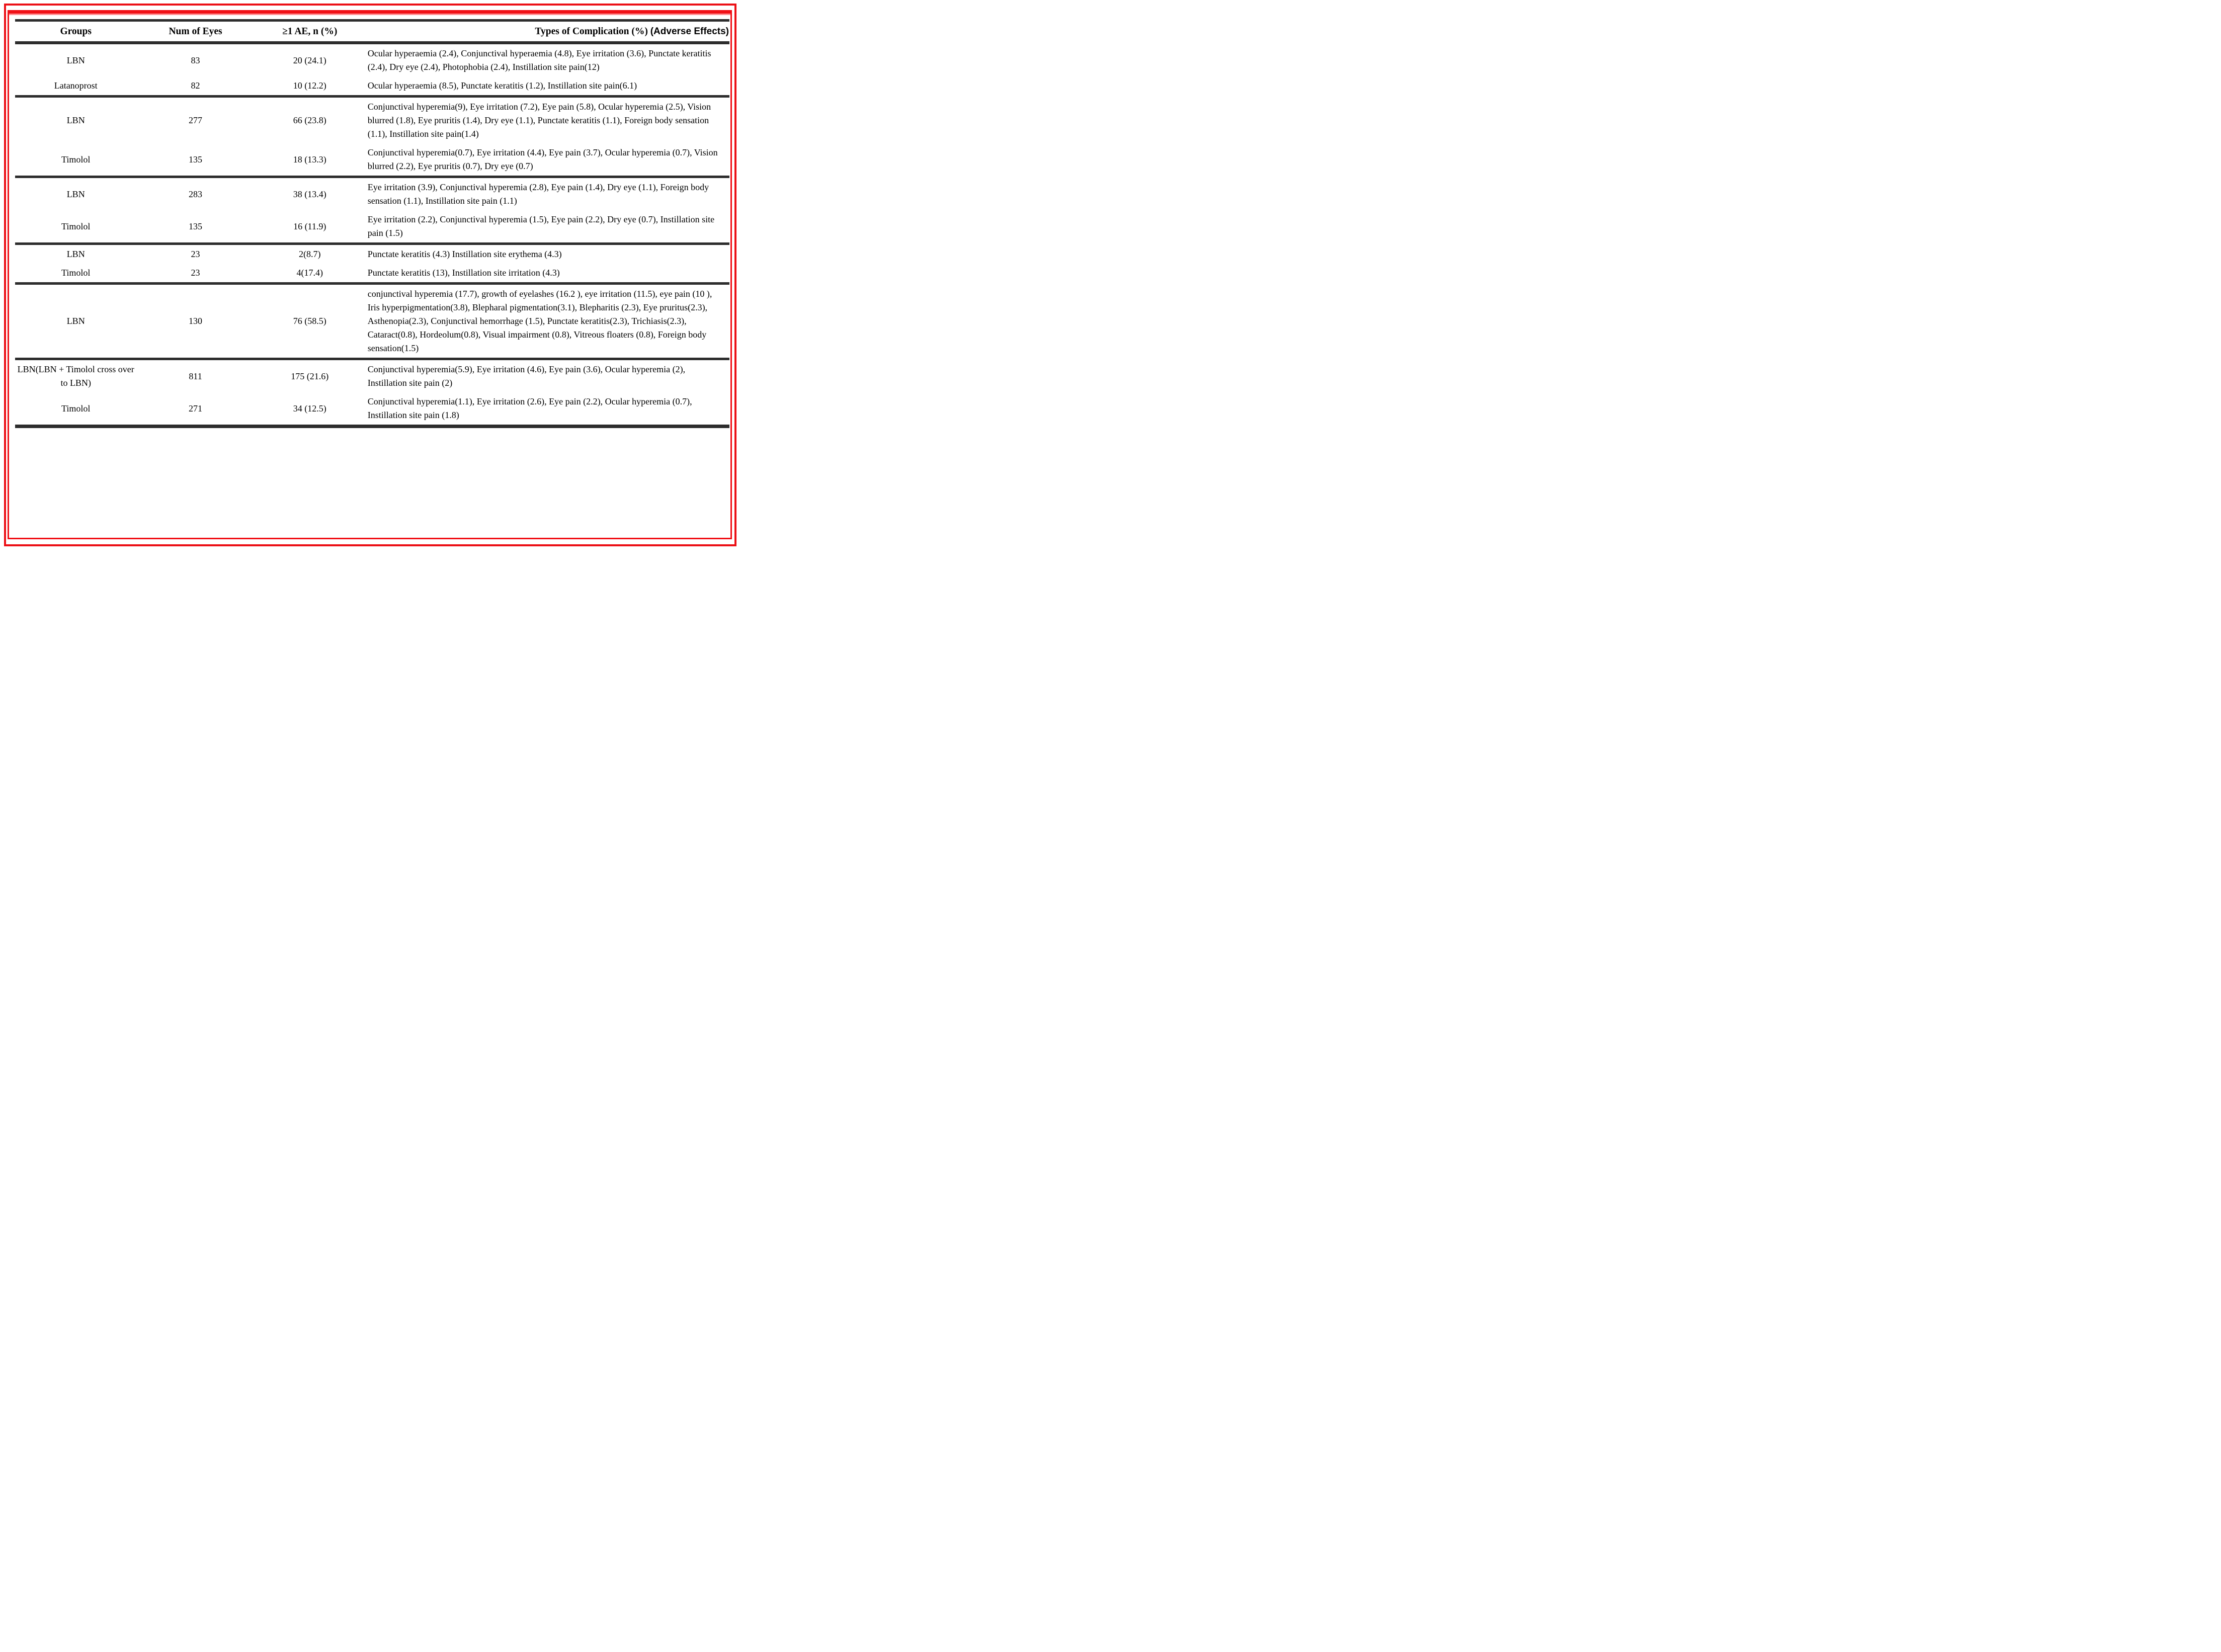 The height and width of the screenshot is (1652, 2221). Describe the element at coordinates (309, 273) in the screenshot. I see `ae-cell: 4(17.4)` at that location.